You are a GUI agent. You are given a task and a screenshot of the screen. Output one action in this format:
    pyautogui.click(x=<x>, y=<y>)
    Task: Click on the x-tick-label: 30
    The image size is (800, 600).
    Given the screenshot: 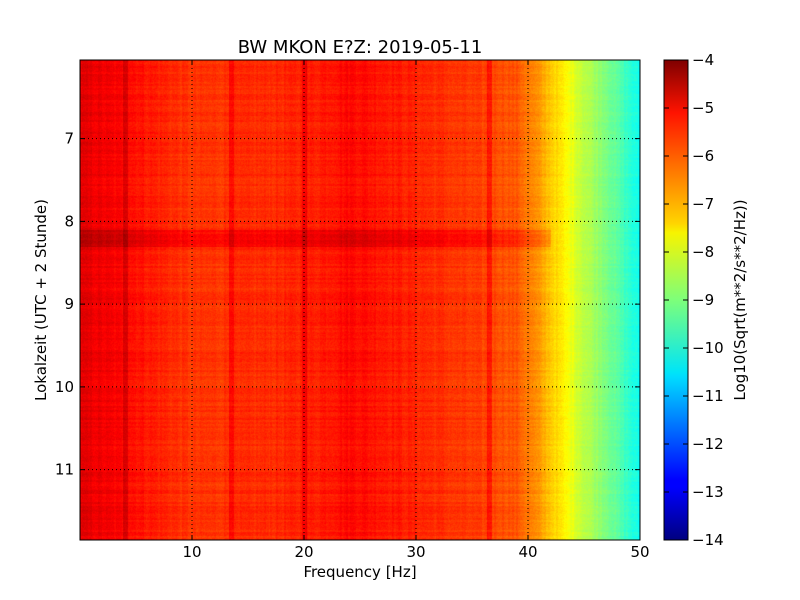 What is the action you would take?
    pyautogui.click(x=415, y=552)
    